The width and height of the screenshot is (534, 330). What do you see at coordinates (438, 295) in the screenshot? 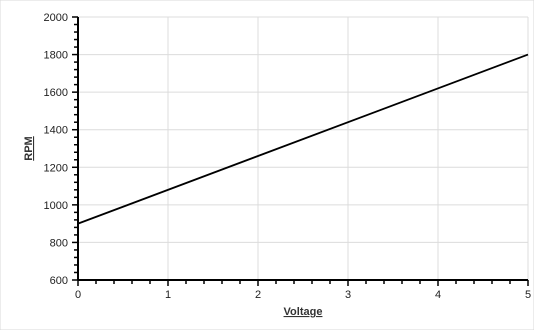
I see `x-tick-label: 4` at bounding box center [438, 295].